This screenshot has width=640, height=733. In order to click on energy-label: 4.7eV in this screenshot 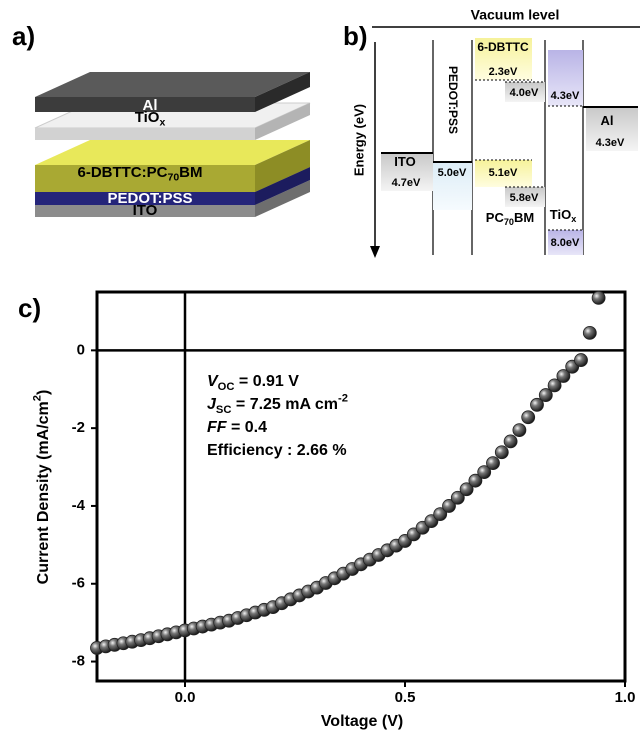, I will do `click(406, 183)`.